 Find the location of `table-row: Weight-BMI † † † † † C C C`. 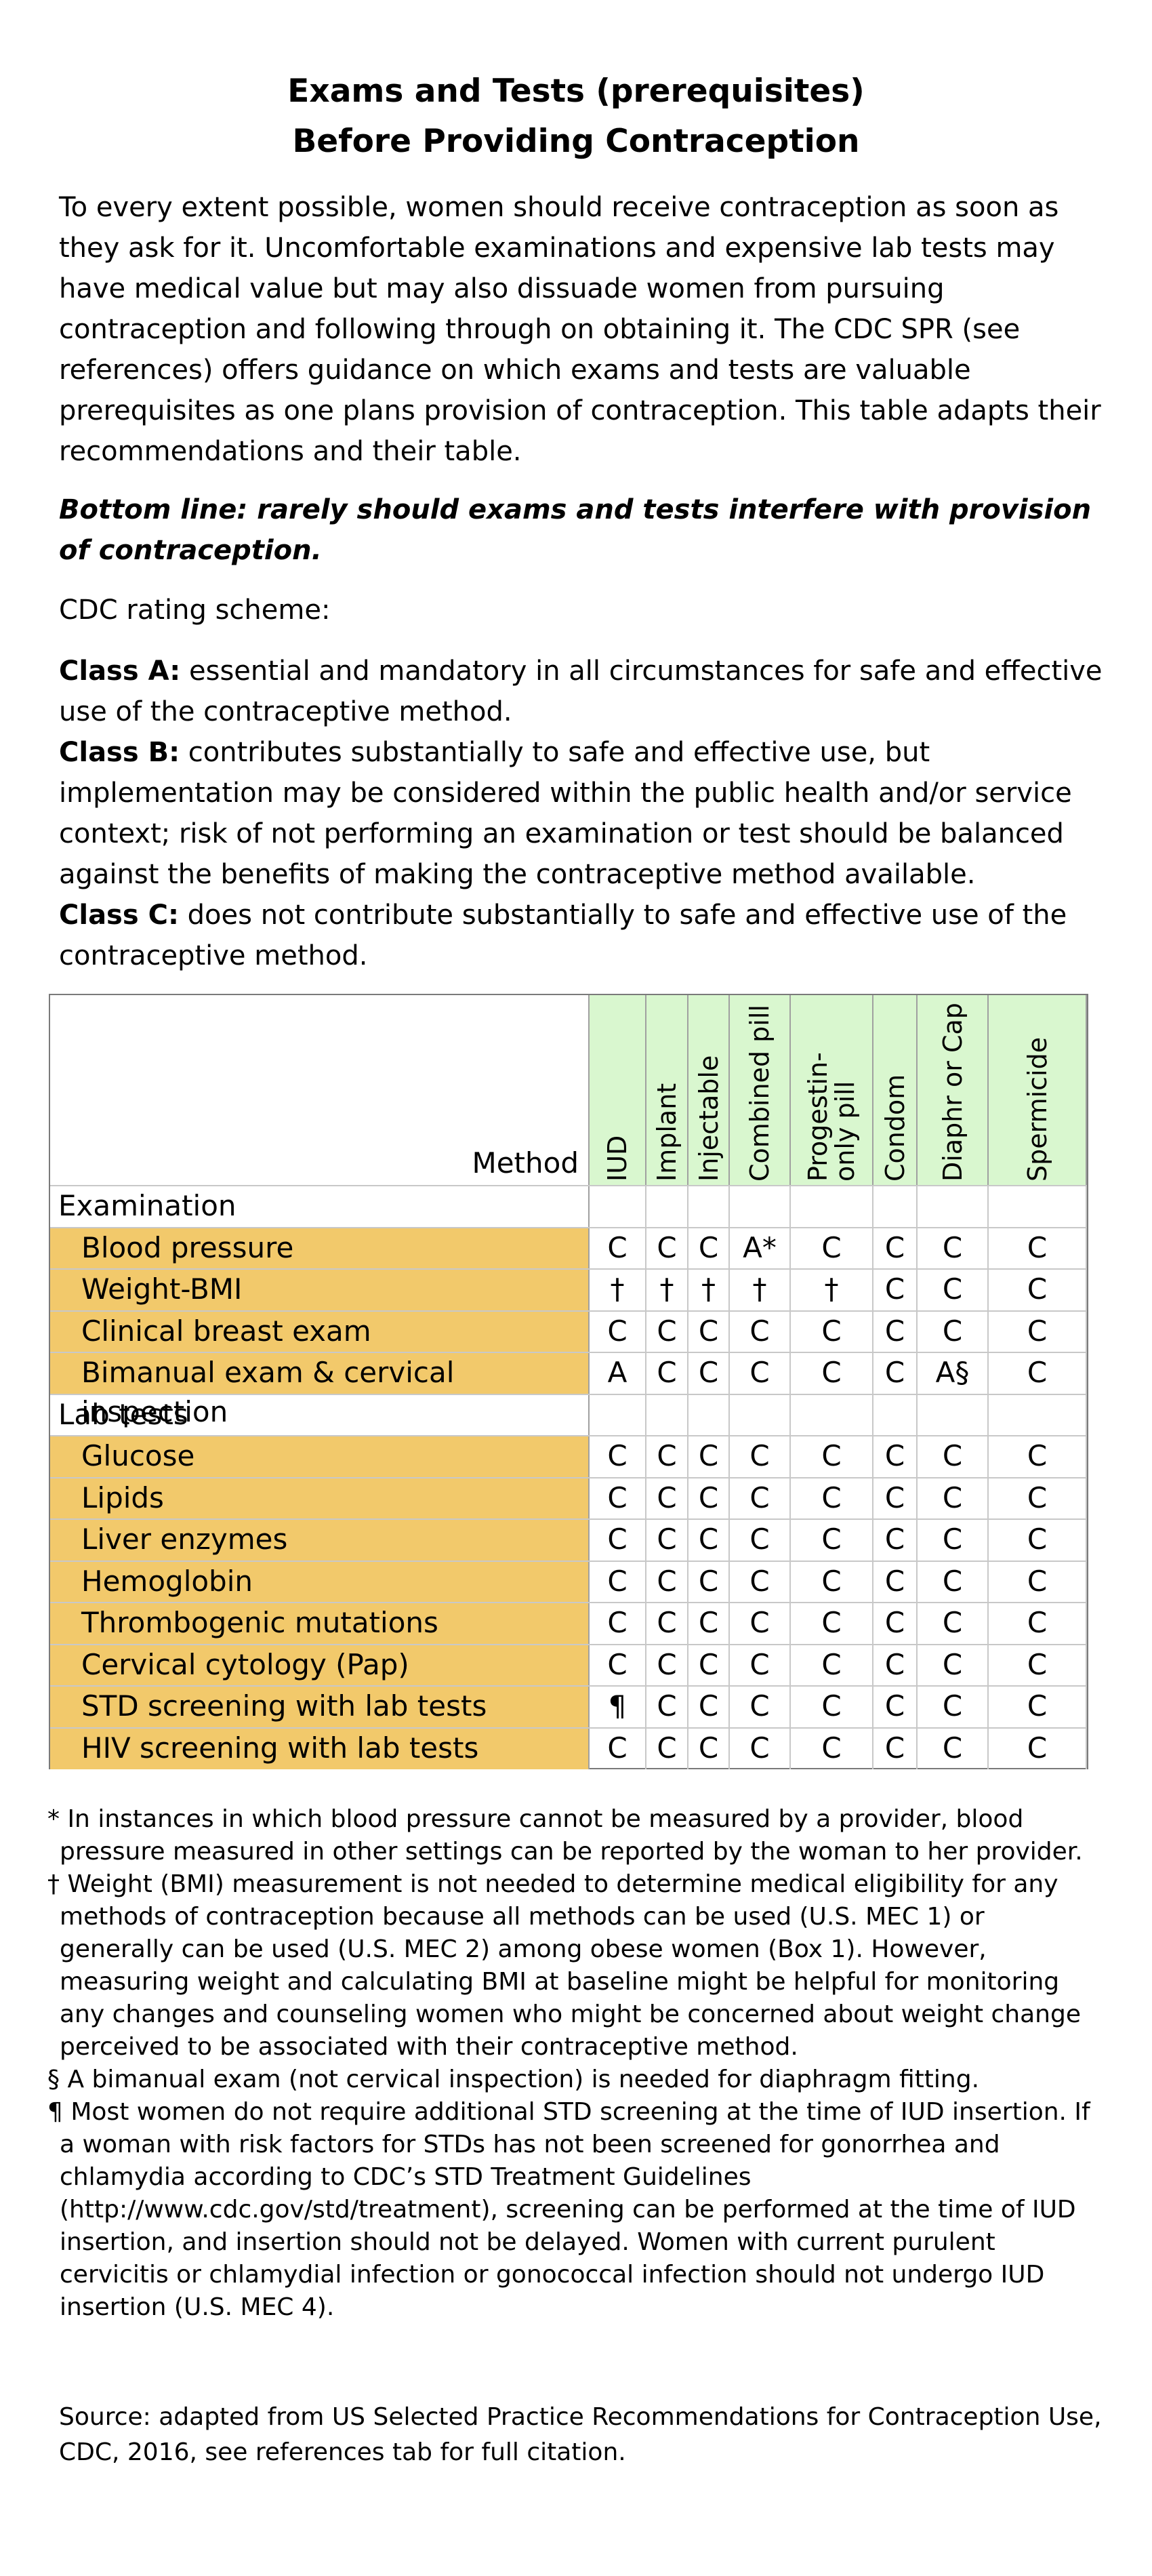

table-row: Weight-BMI † † † † † C C C is located at coordinates (568, 1289).